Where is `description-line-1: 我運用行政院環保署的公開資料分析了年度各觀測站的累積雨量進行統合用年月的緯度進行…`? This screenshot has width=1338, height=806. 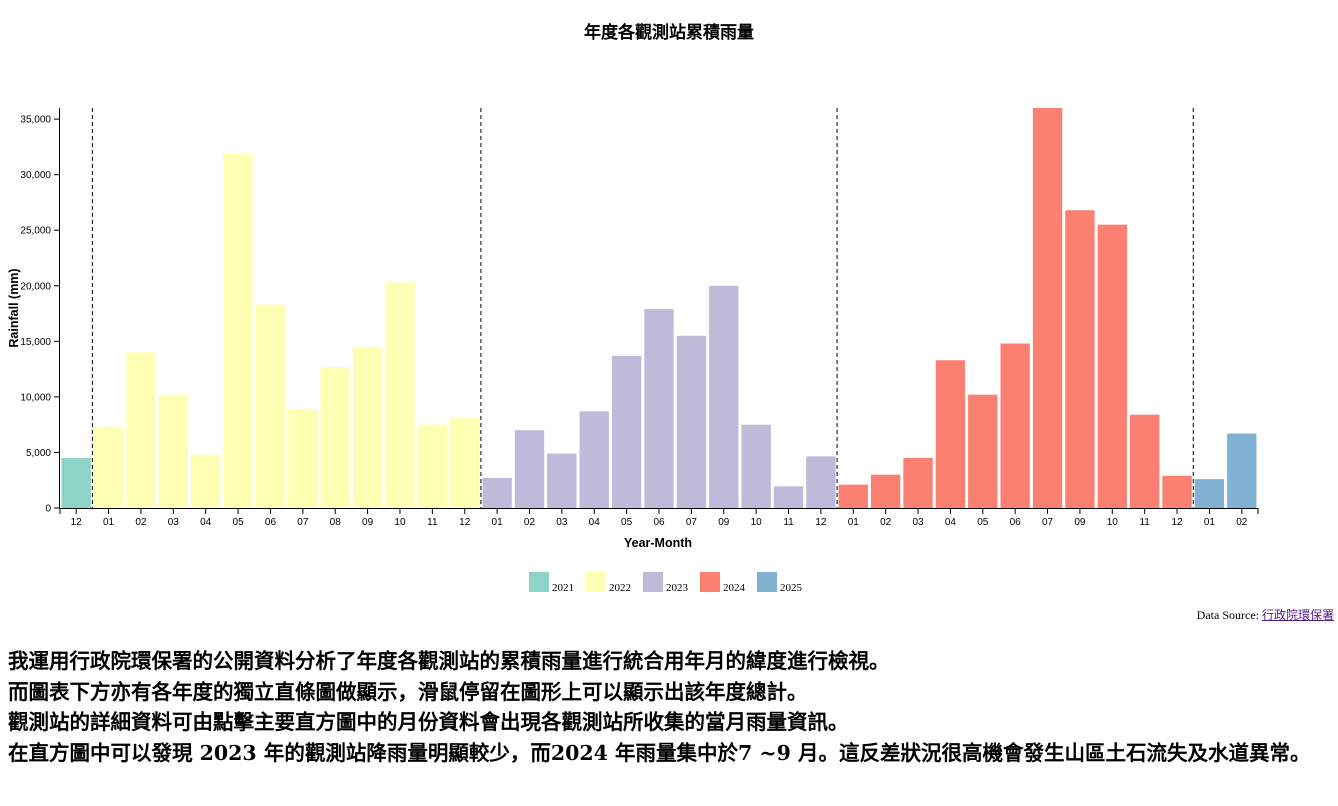
description-line-1: 我運用行政院環保署的公開資料分析了年度各觀測站的累積雨量進行統合用年月的緯度進行… is located at coordinates (449, 661).